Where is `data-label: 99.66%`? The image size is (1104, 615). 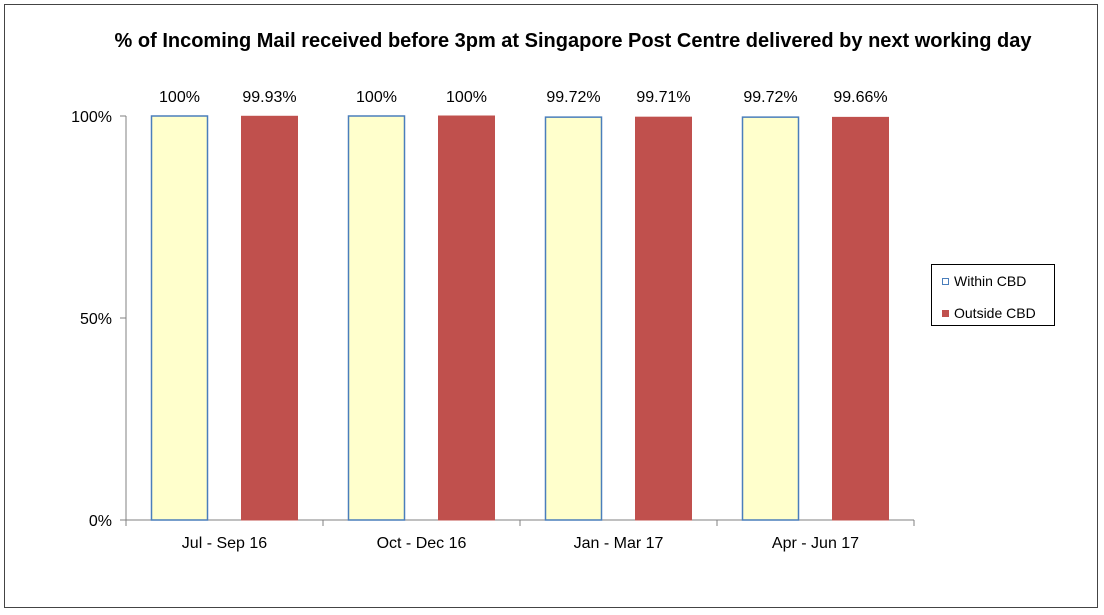 data-label: 99.66% is located at coordinates (860, 97).